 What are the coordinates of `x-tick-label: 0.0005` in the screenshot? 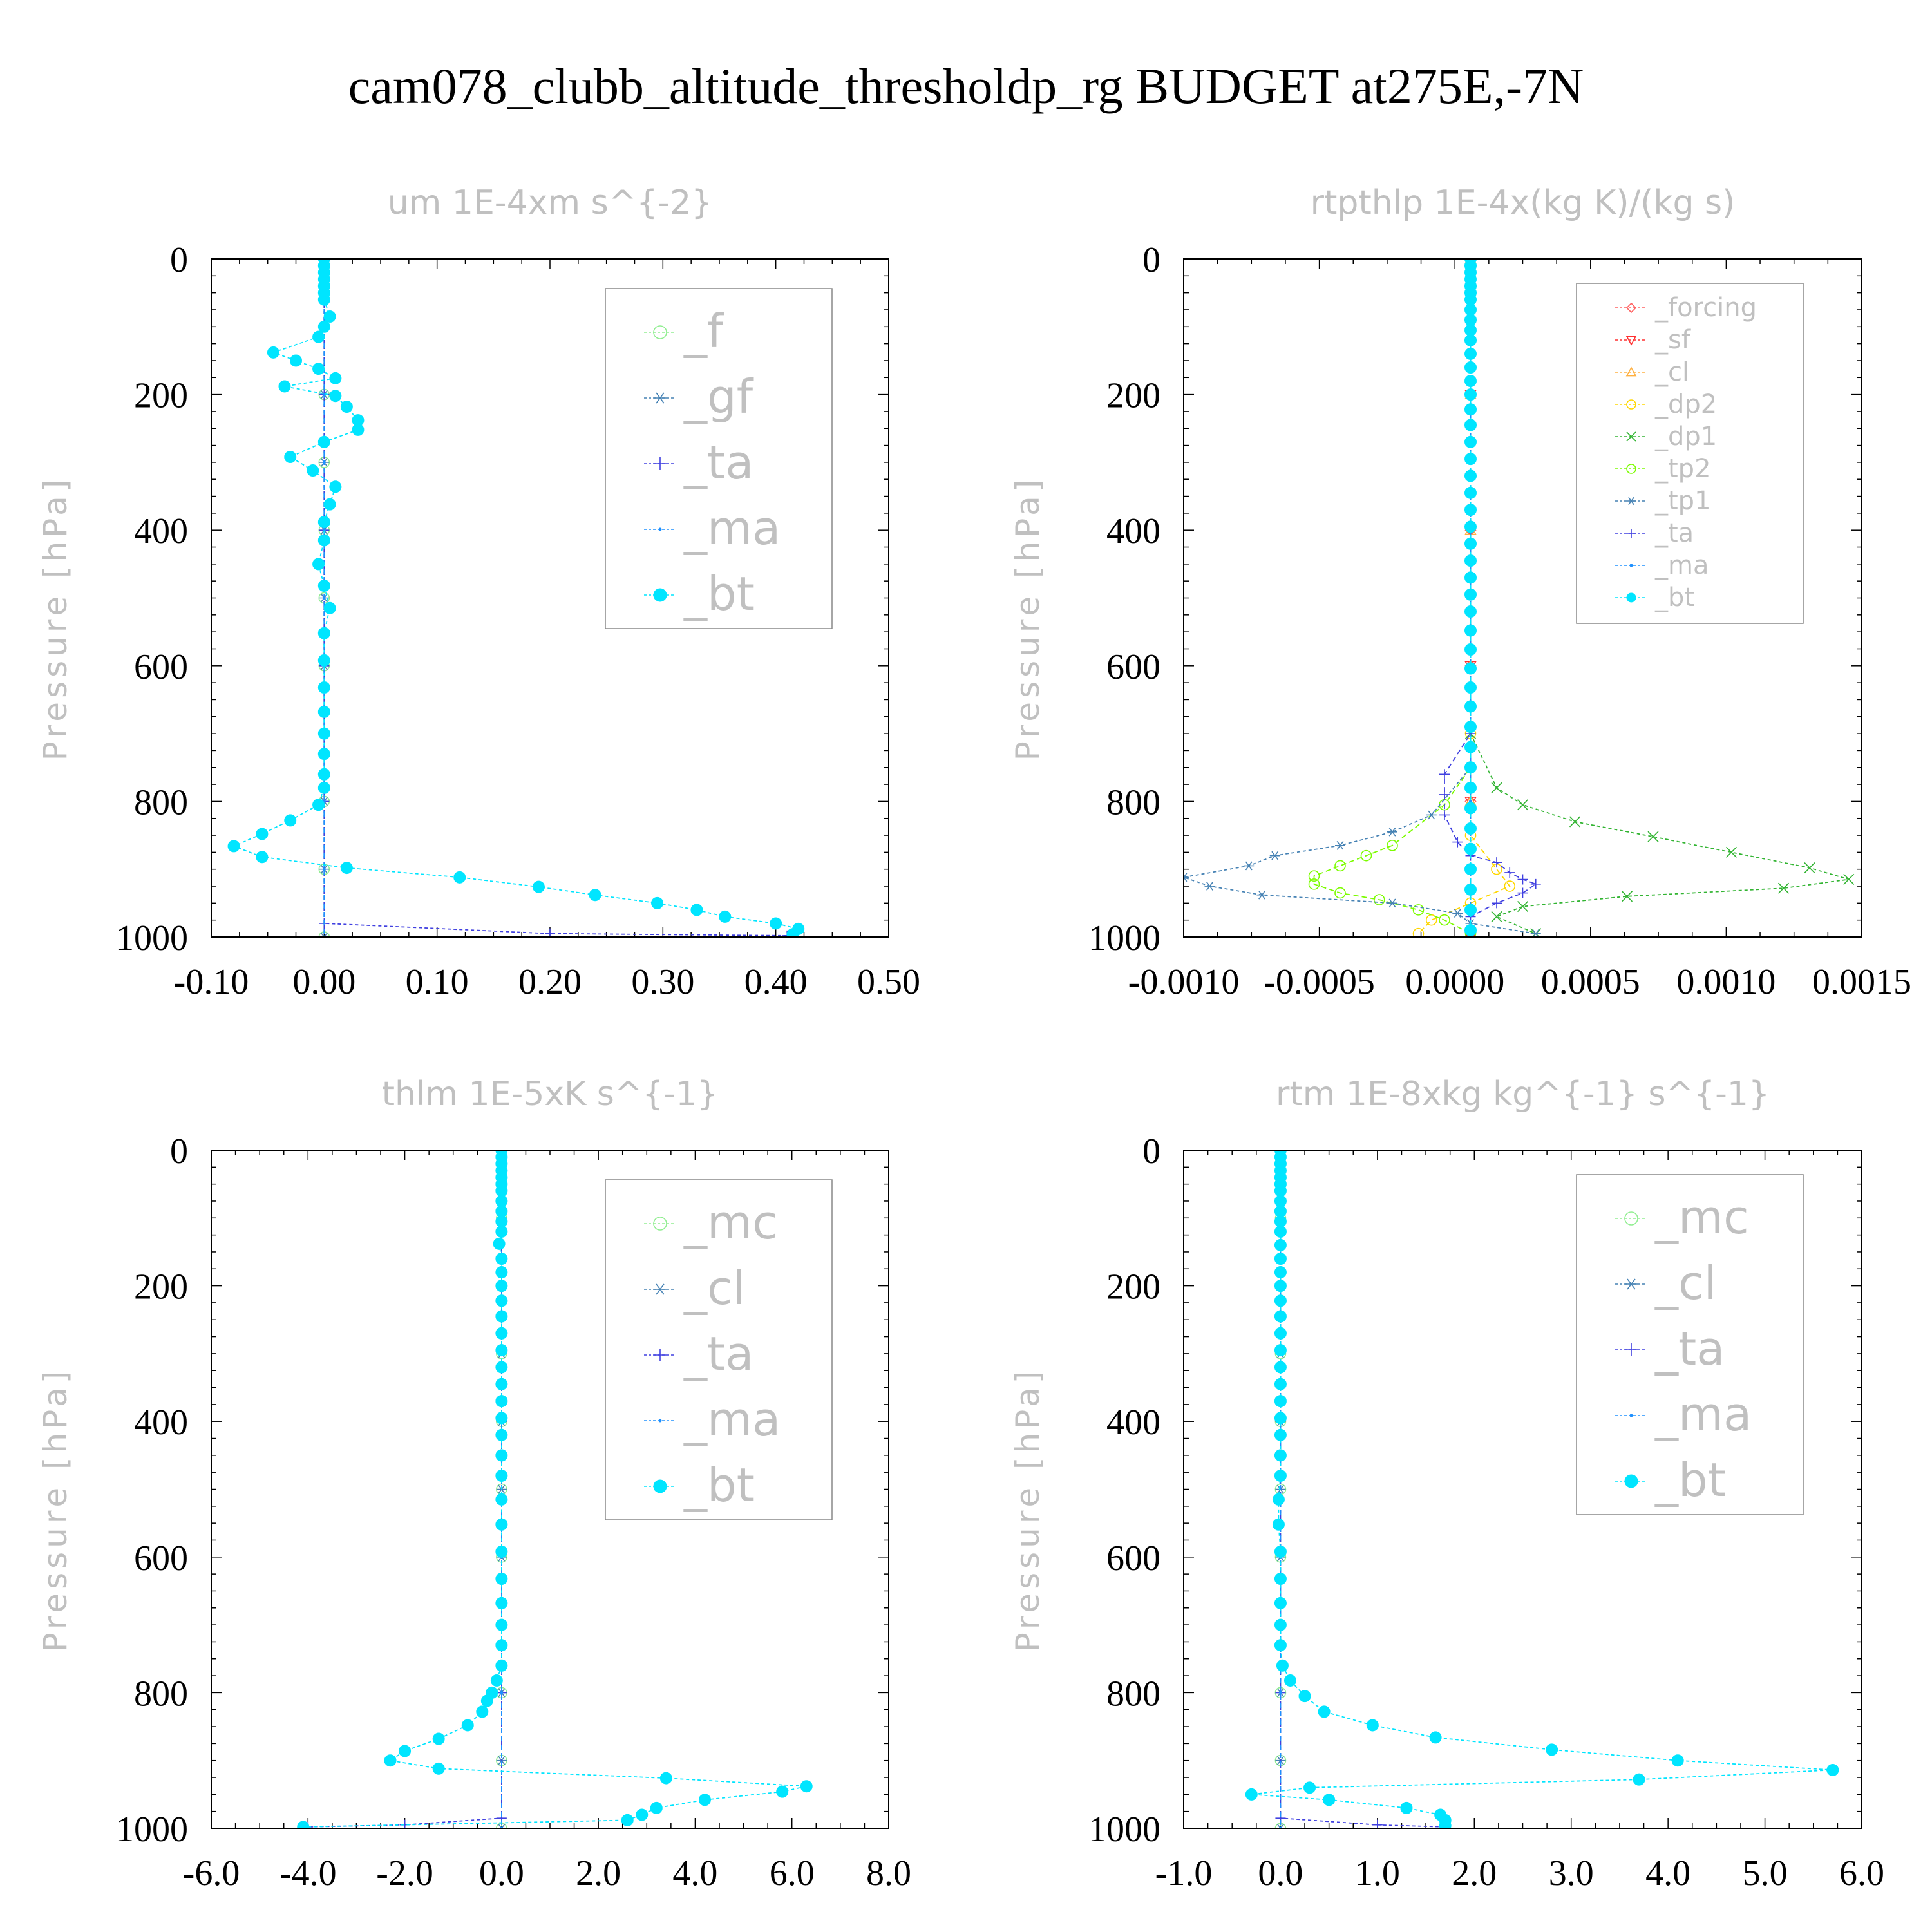 It's located at (1591, 982).